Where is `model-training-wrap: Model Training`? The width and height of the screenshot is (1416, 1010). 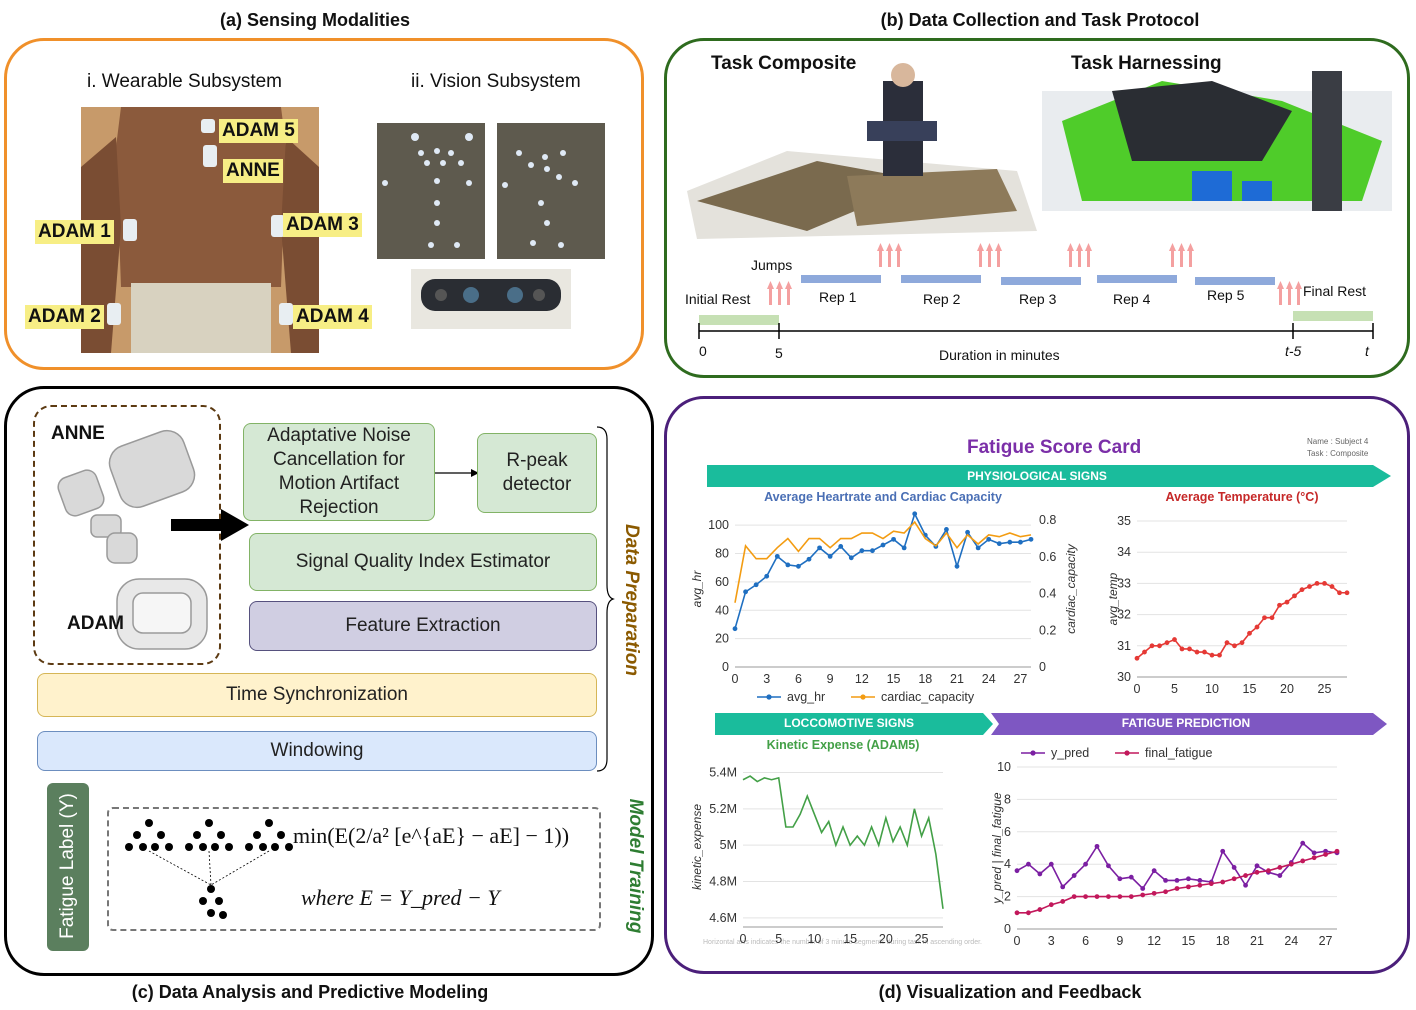
model-training-wrap: Model Training is located at coordinates (630, 866).